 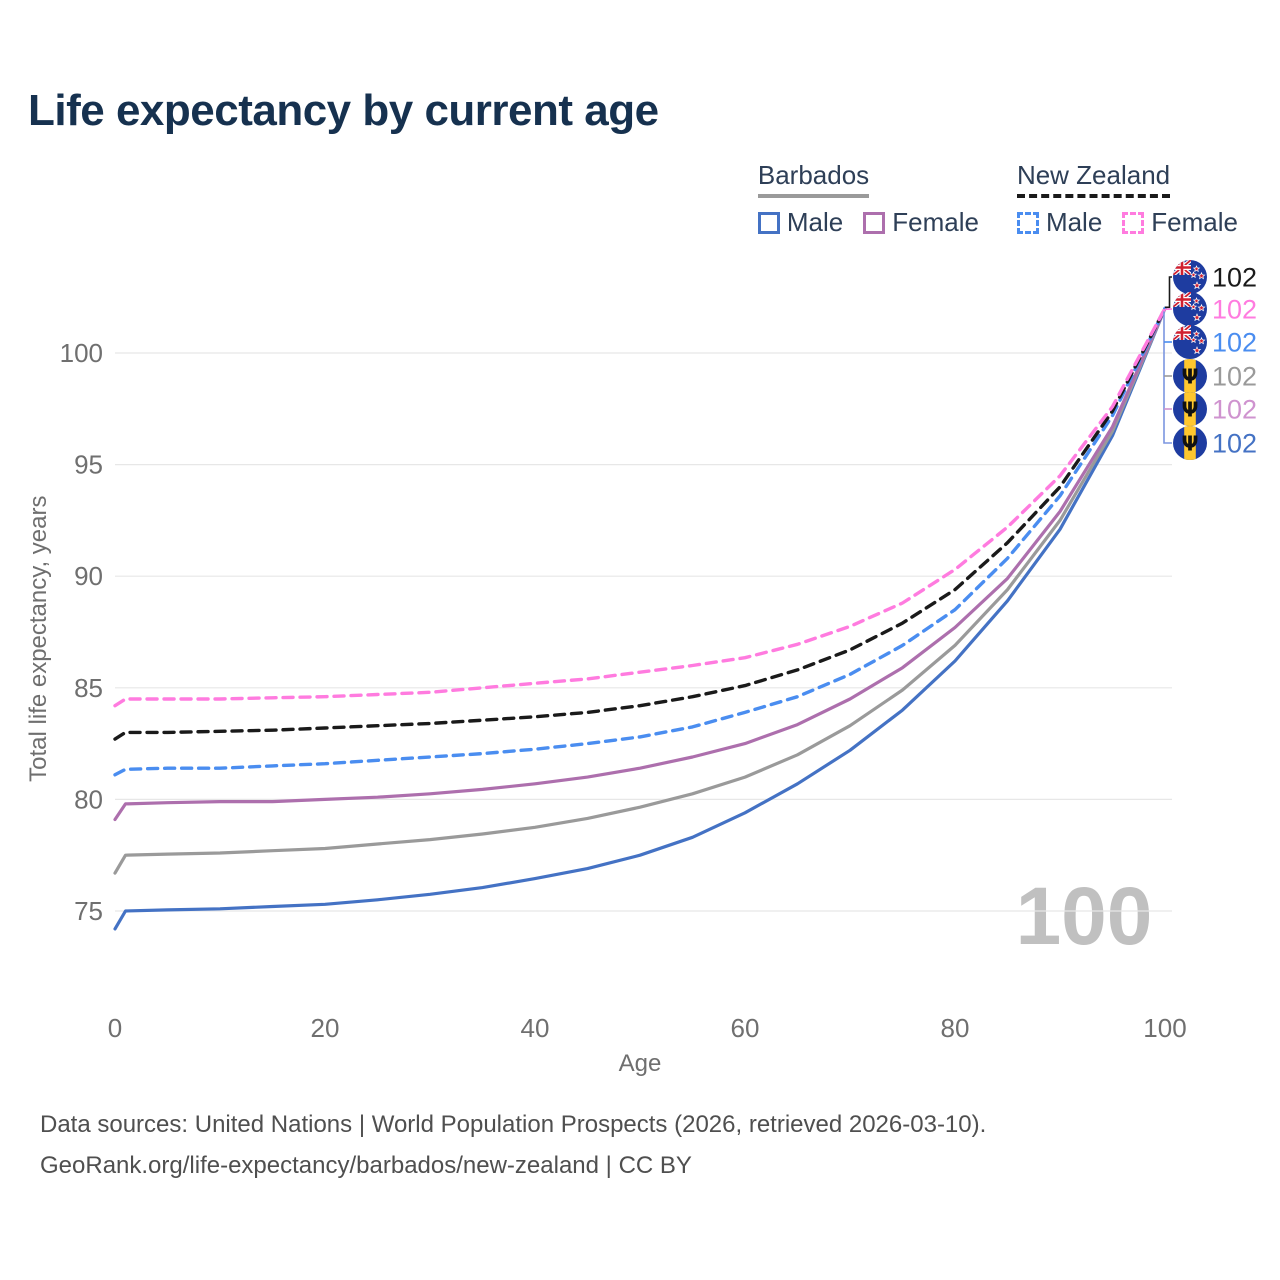 What do you see at coordinates (88, 911) in the screenshot?
I see `y-tick-label-75: 75` at bounding box center [88, 911].